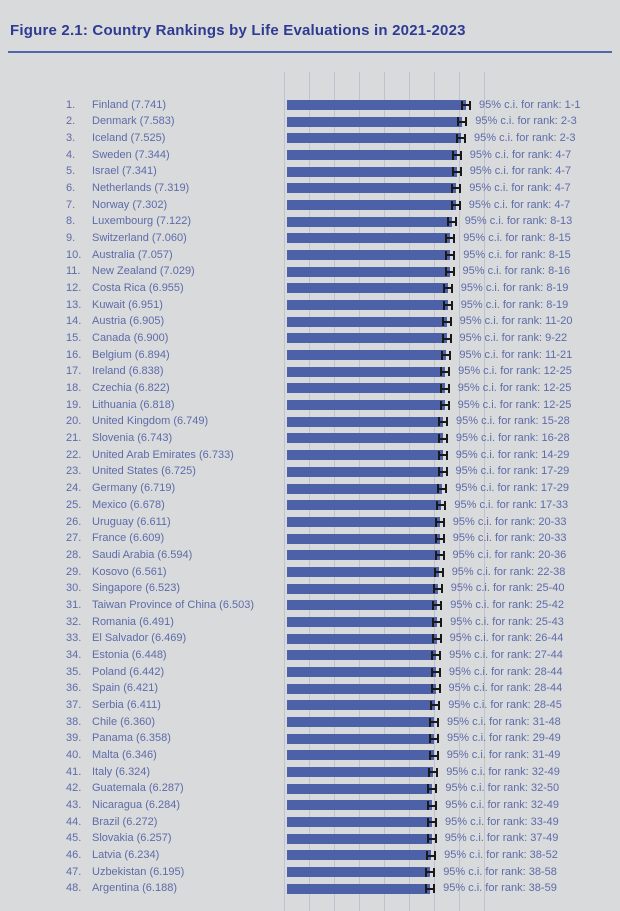 Image resolution: width=620 pixels, height=911 pixels. I want to click on rank-label: 7., so click(71, 204).